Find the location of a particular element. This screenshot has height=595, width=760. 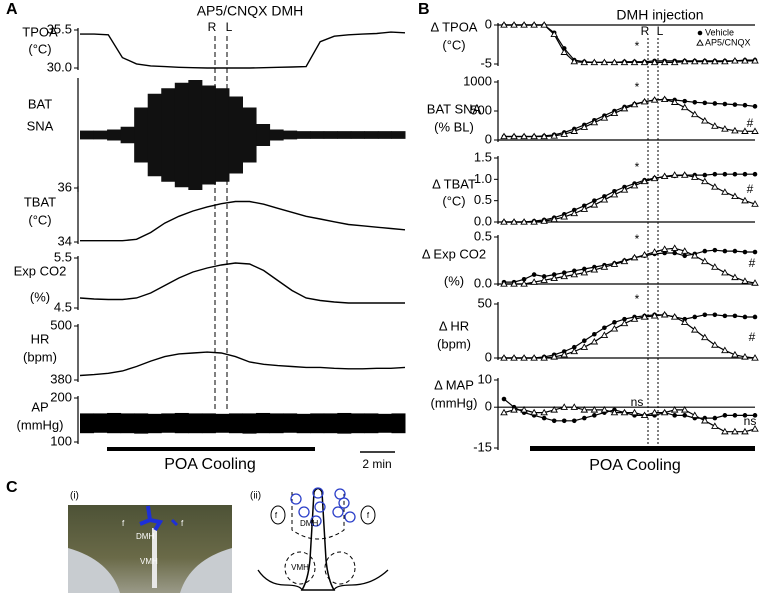

y-axis-label: (mmHg) is located at coordinates (40, 424).